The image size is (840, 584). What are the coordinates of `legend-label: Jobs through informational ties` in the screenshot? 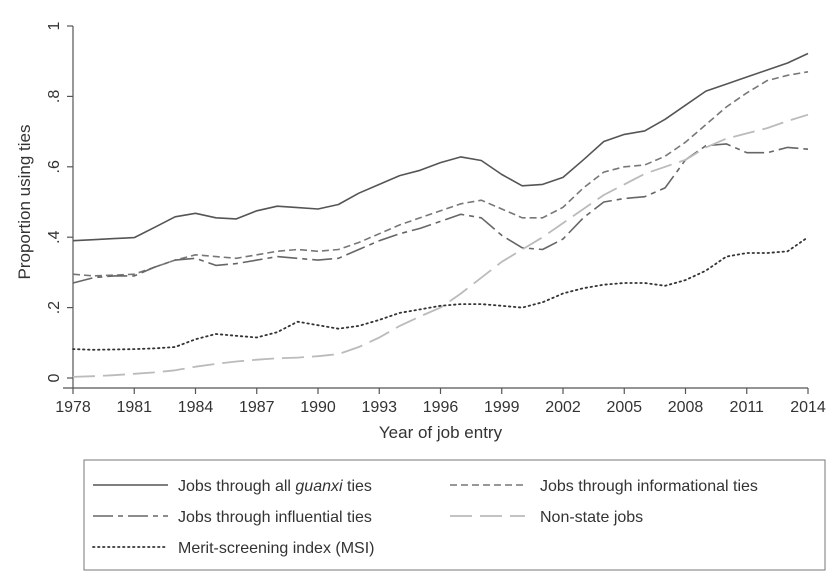 It's located at (649, 486).